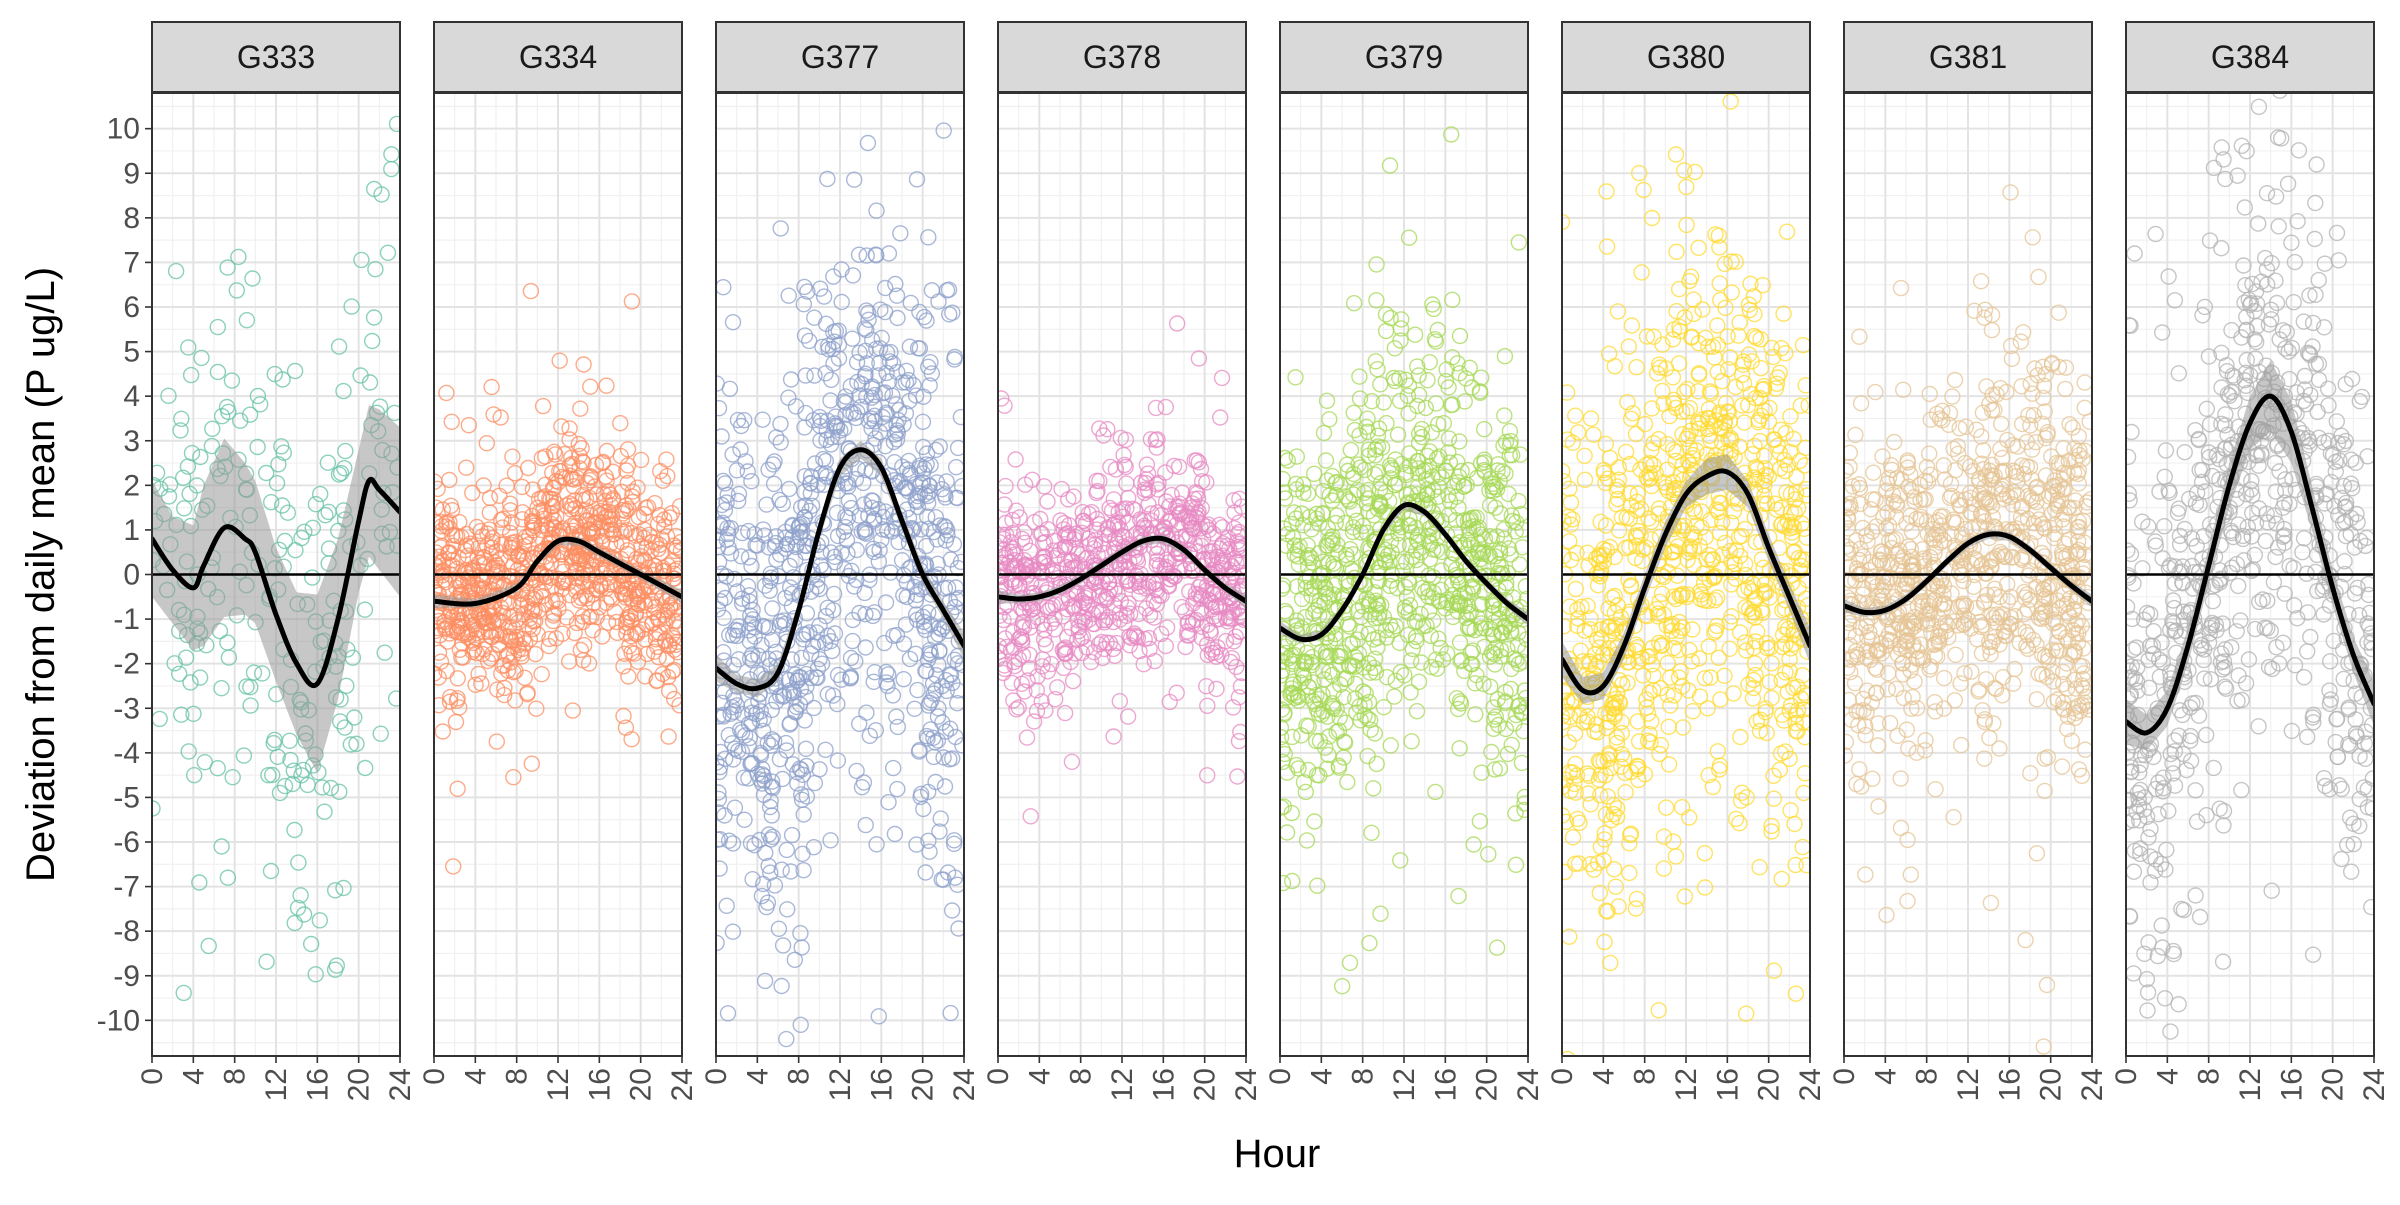 This screenshot has height=1205, width=2400. Describe the element at coordinates (1404, 57) in the screenshot. I see `facet-strip-label: G379` at that location.